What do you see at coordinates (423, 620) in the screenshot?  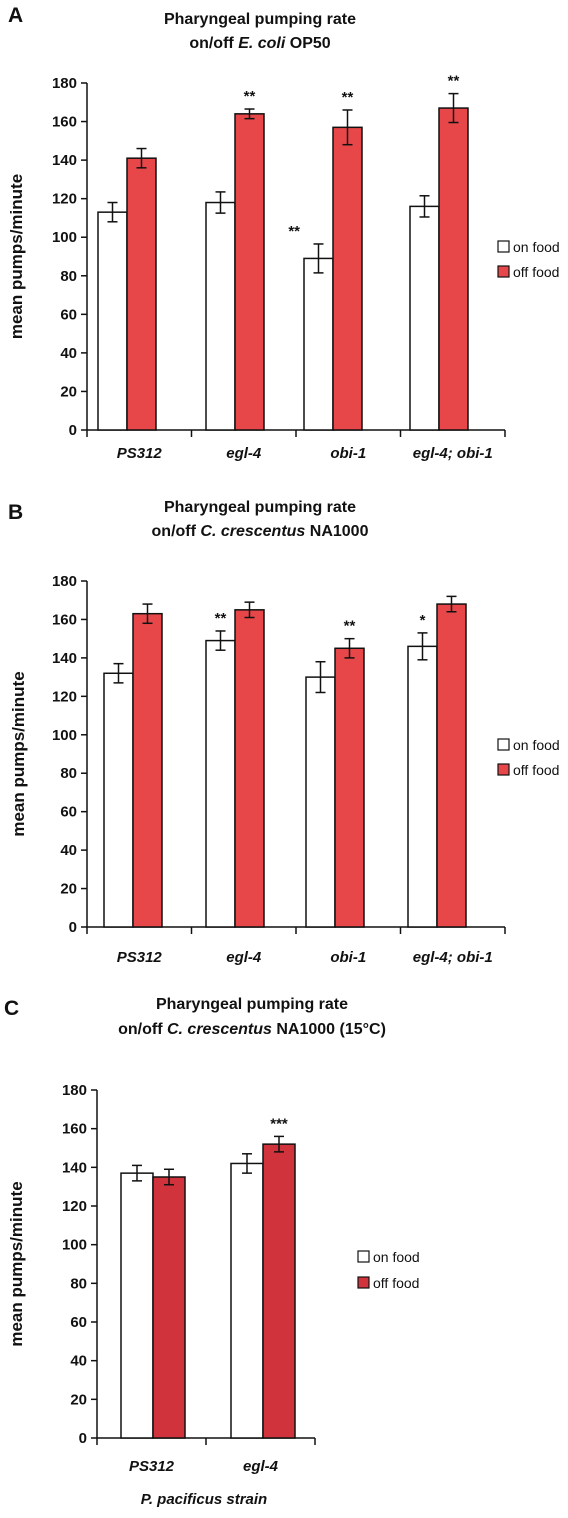 I see `significance-mark: *` at bounding box center [423, 620].